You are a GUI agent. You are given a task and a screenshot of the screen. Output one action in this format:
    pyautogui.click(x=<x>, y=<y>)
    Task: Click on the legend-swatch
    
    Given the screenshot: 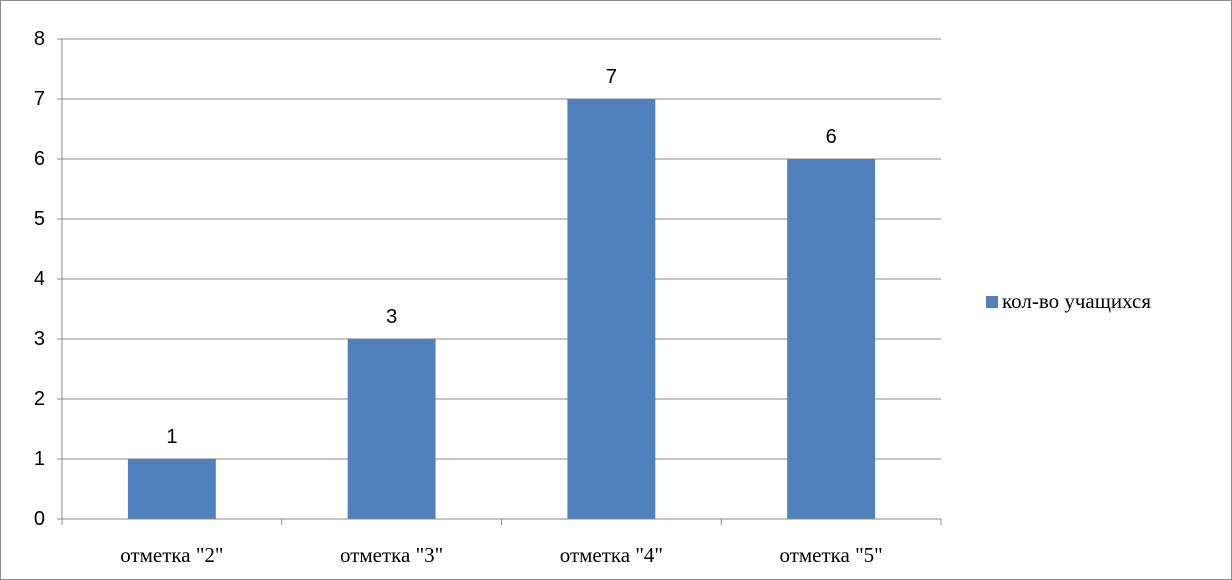 What is the action you would take?
    pyautogui.click(x=992, y=301)
    